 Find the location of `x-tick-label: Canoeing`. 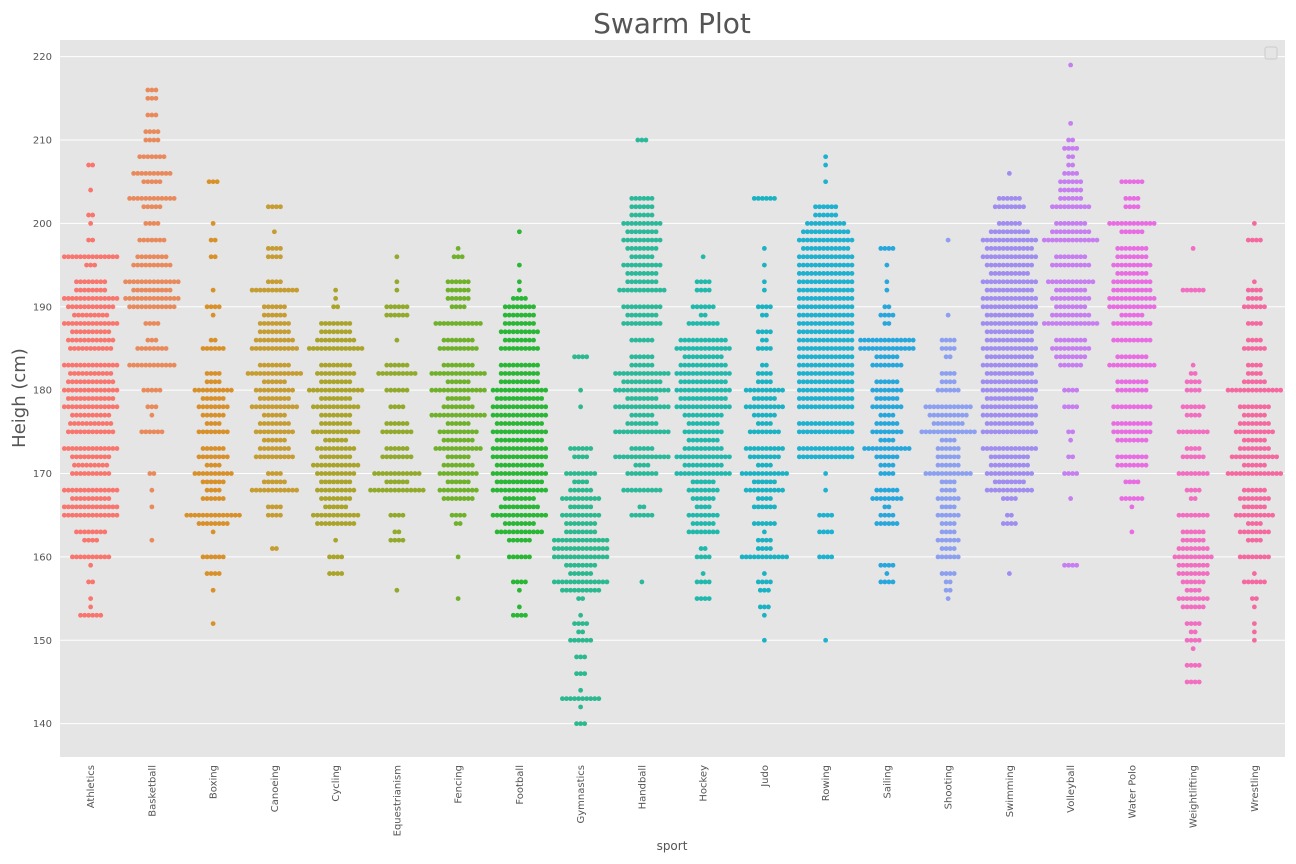

x-tick-label: Canoeing is located at coordinates (275, 788).